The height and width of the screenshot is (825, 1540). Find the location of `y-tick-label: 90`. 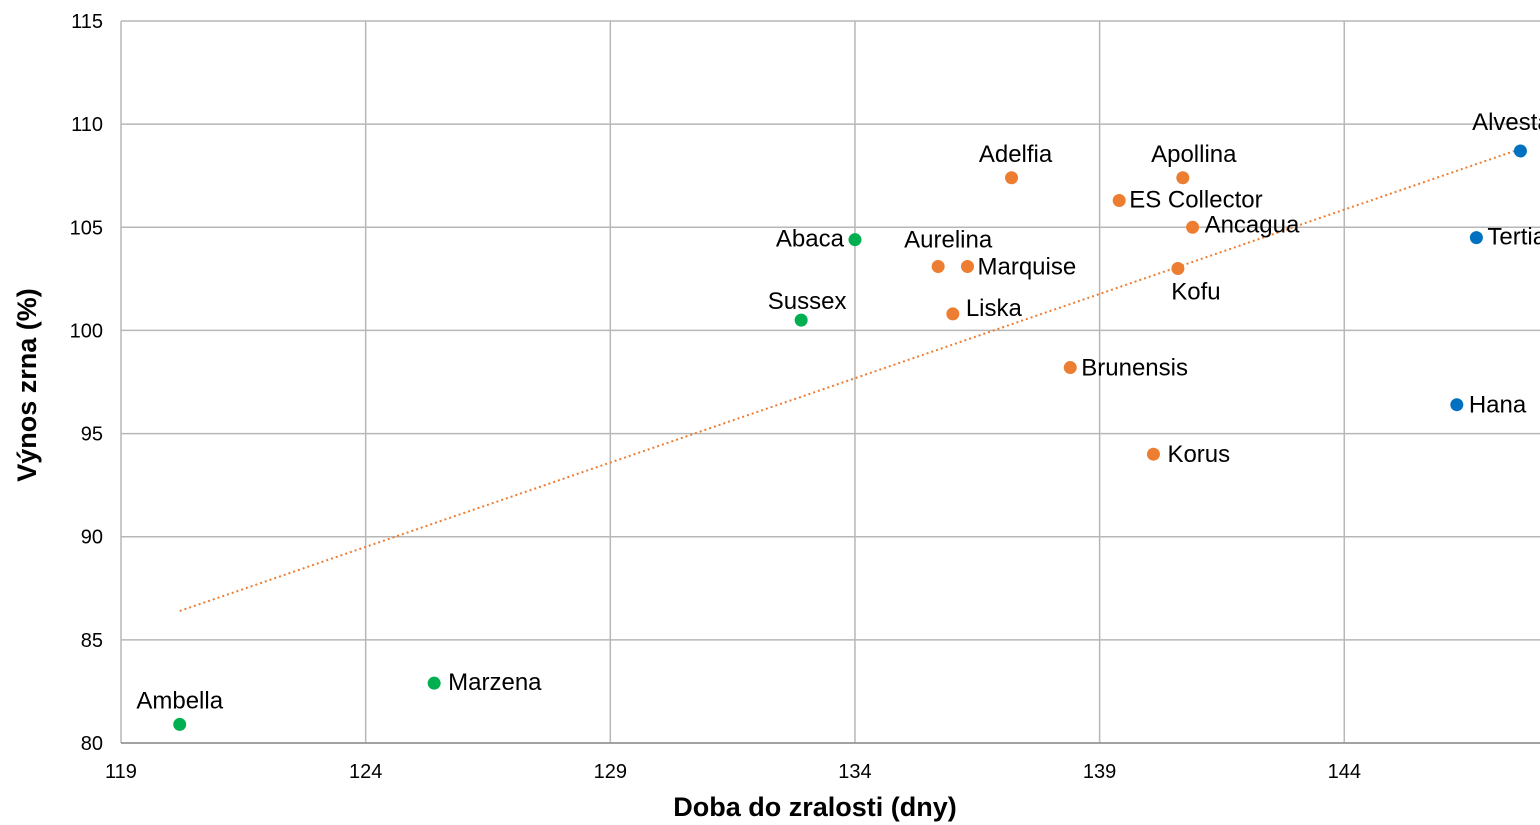

y-tick-label: 90 is located at coordinates (92, 538).